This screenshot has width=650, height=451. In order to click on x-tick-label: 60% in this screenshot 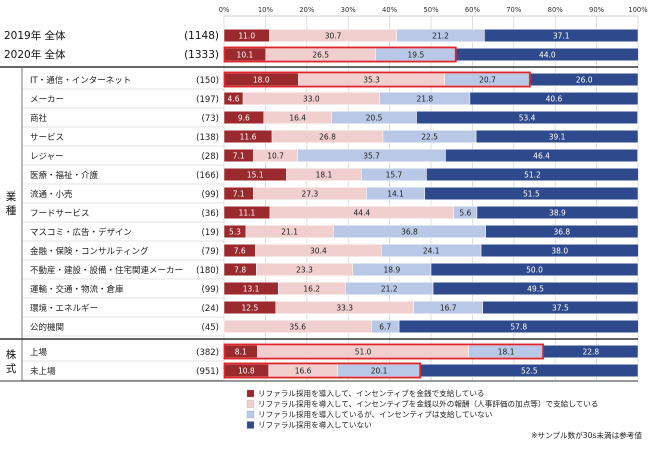, I will do `click(473, 10)`.